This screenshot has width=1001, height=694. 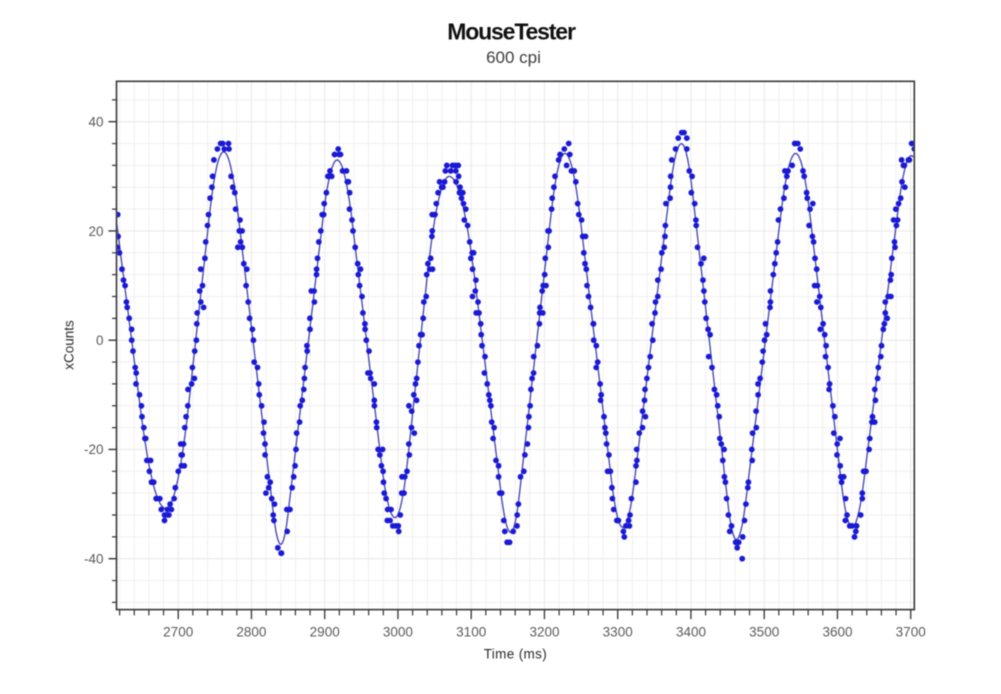 What do you see at coordinates (618, 632) in the screenshot?
I see `svg-text: 3300` at bounding box center [618, 632].